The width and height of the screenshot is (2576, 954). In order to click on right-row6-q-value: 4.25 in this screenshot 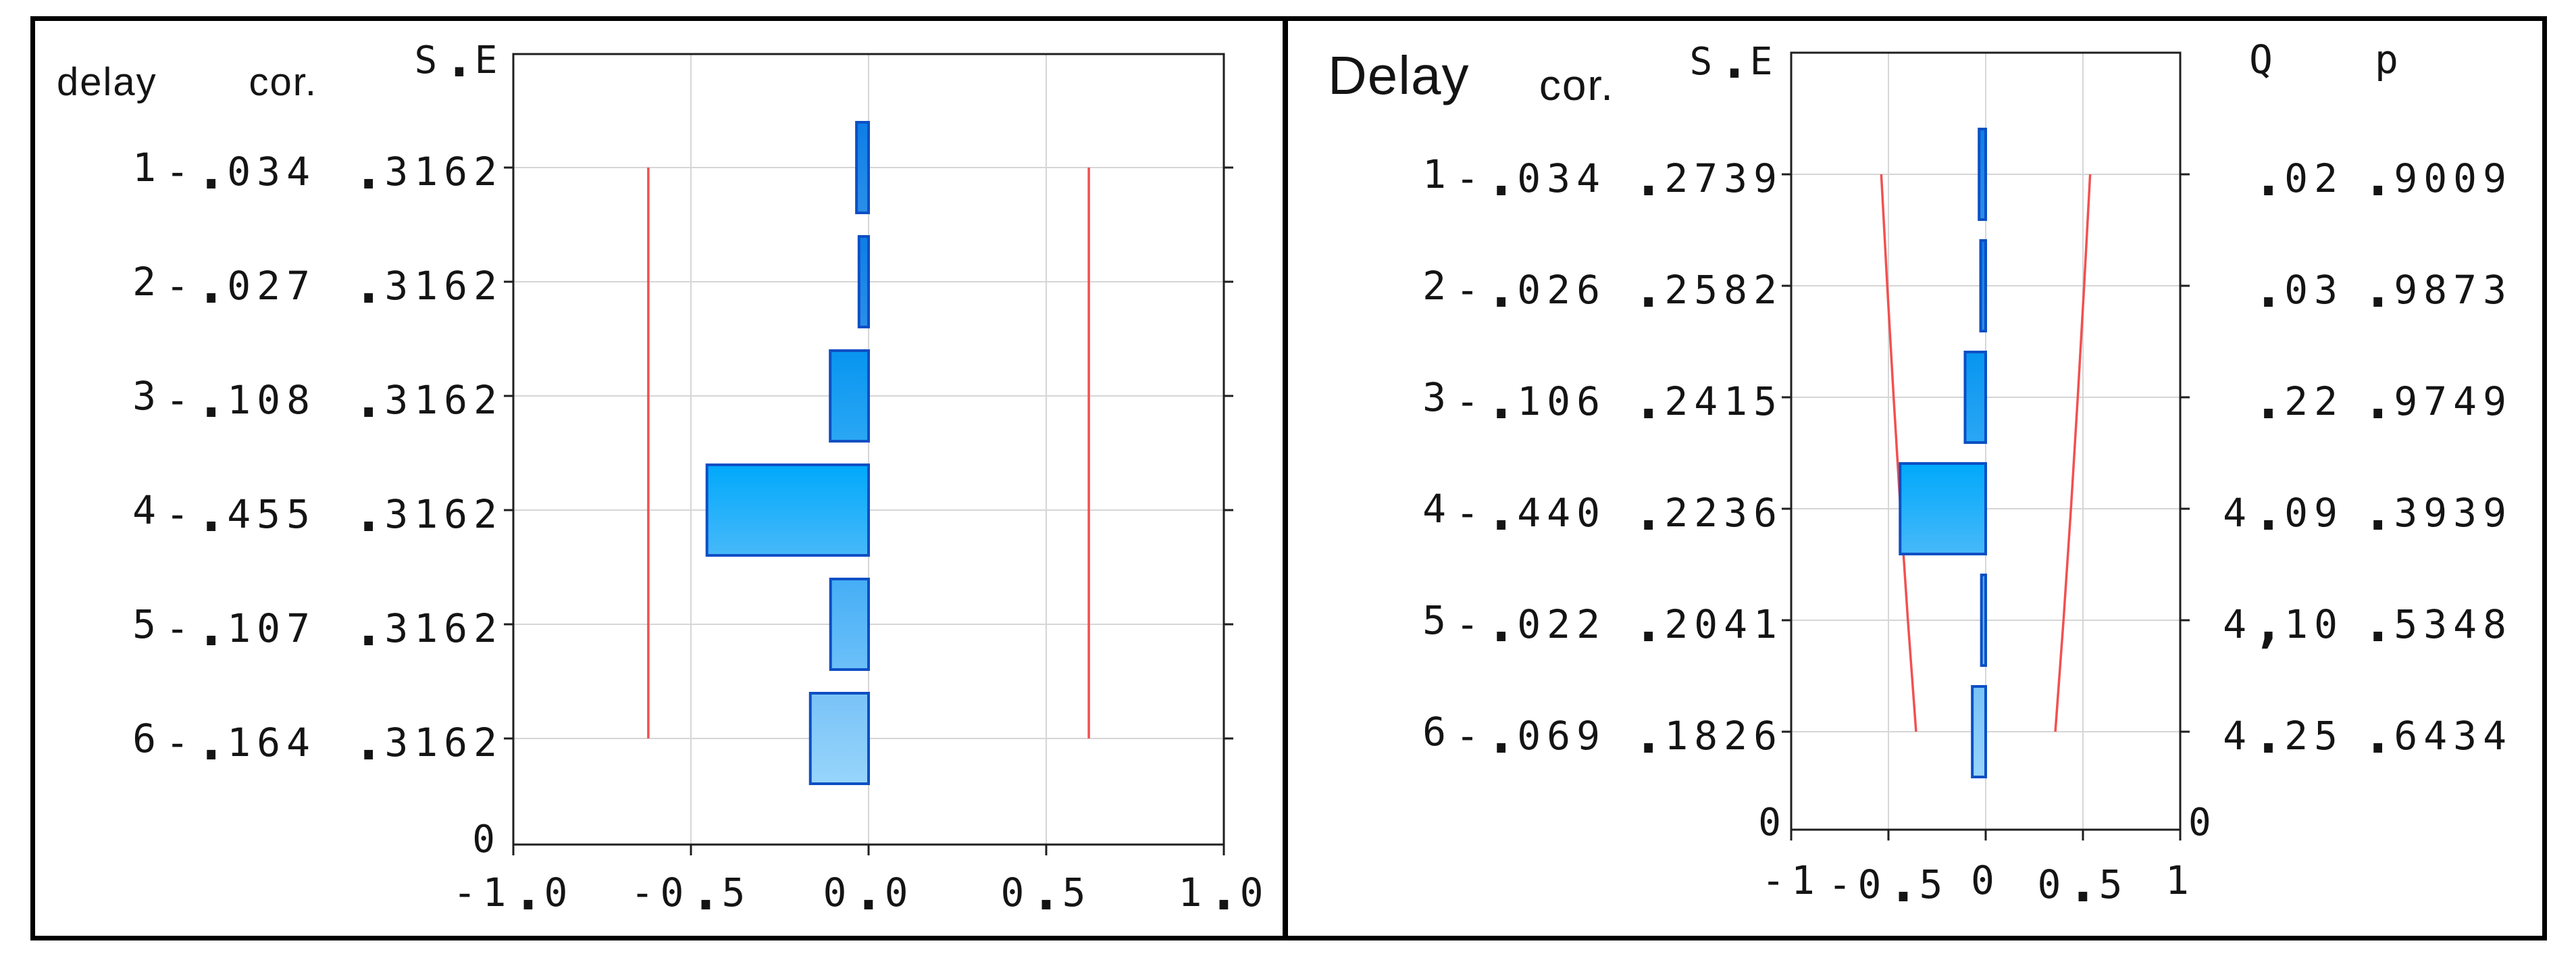, I will do `click(2283, 735)`.